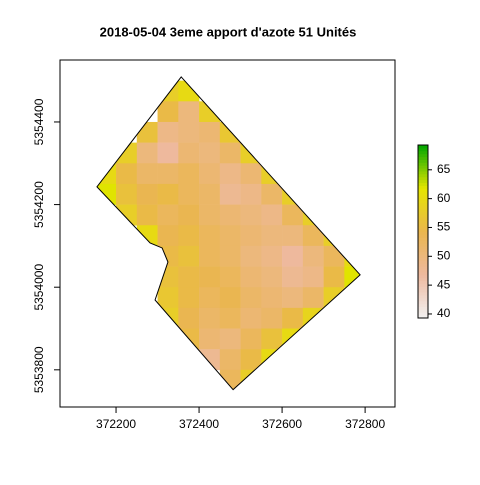  What do you see at coordinates (116, 424) in the screenshot?
I see `x-tick-label: 372200` at bounding box center [116, 424].